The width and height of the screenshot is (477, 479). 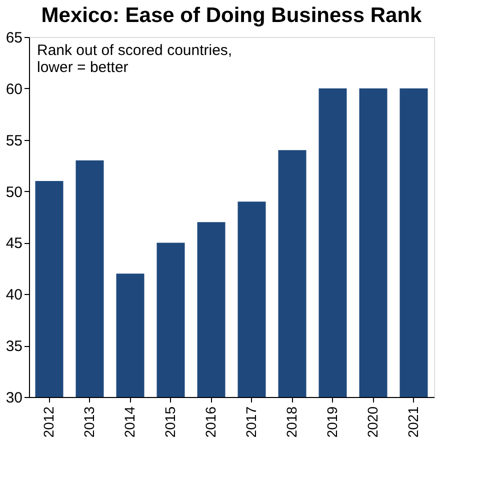 I want to click on x-tick-label: 2016, so click(x=210, y=422).